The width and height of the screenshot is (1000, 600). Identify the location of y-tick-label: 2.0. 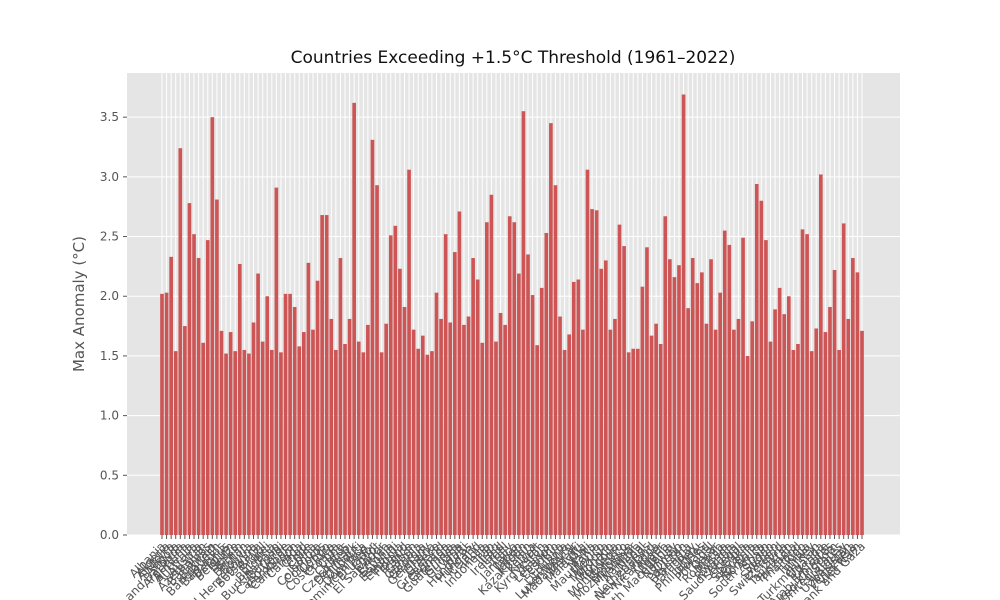
(109, 296).